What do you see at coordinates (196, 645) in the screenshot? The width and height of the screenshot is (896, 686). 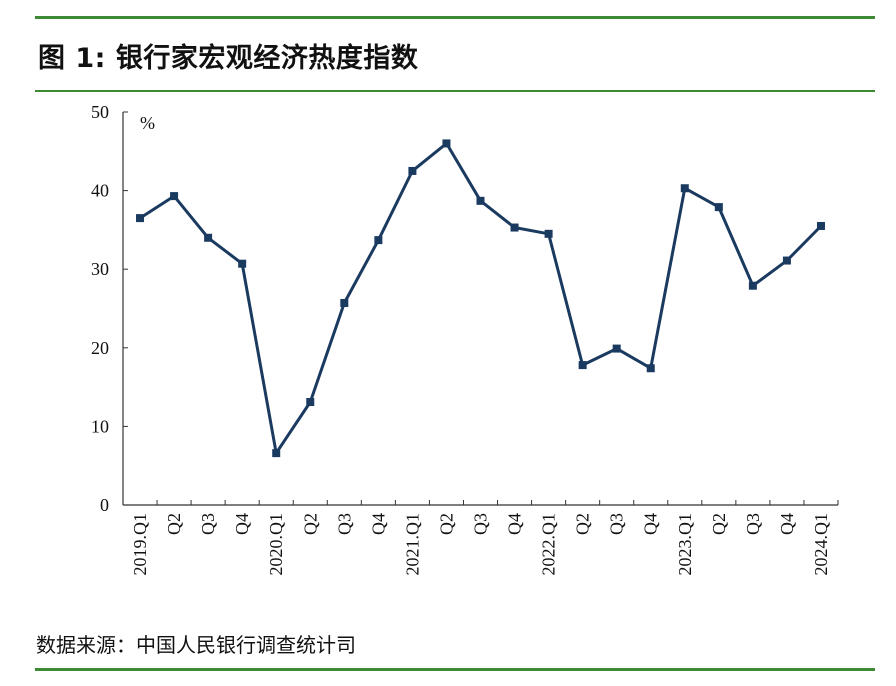 I see `source-note: 数据来源：中国人民银行调查统计司` at bounding box center [196, 645].